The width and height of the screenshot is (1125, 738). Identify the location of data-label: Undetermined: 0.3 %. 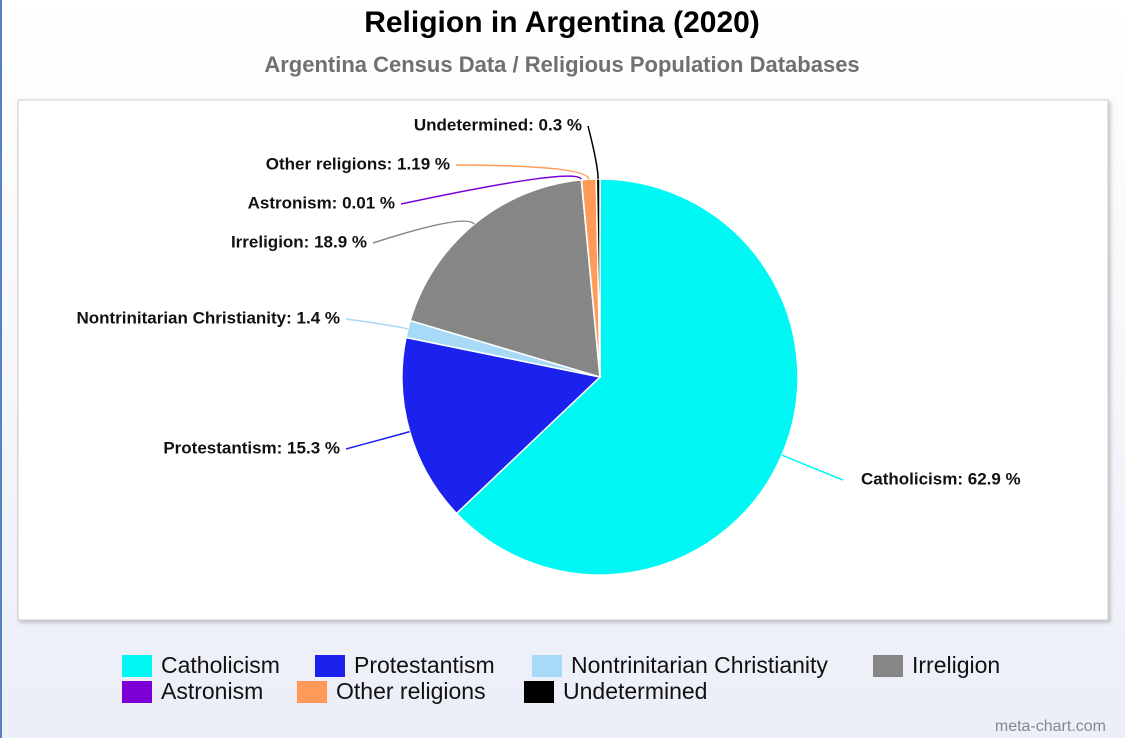
(498, 124).